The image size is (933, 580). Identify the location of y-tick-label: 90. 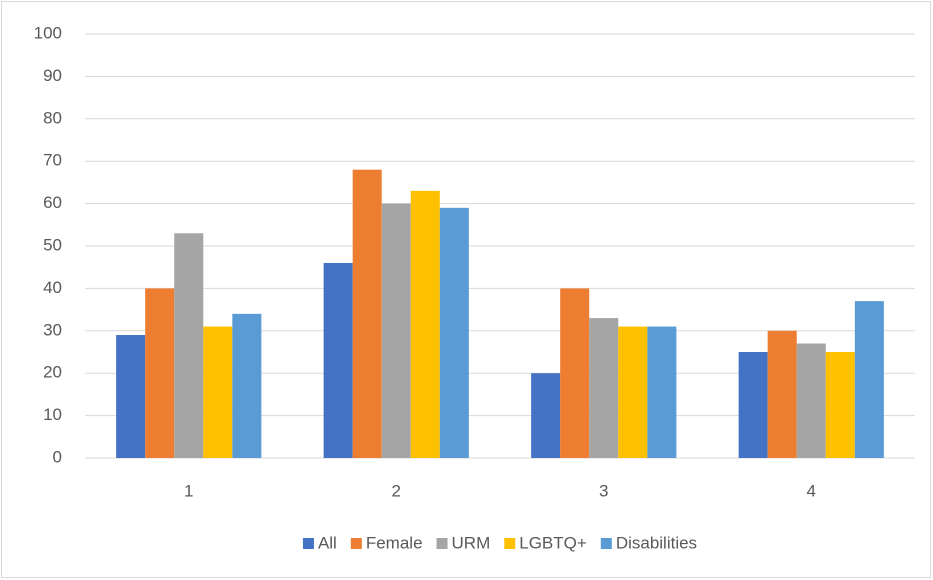
(52, 75).